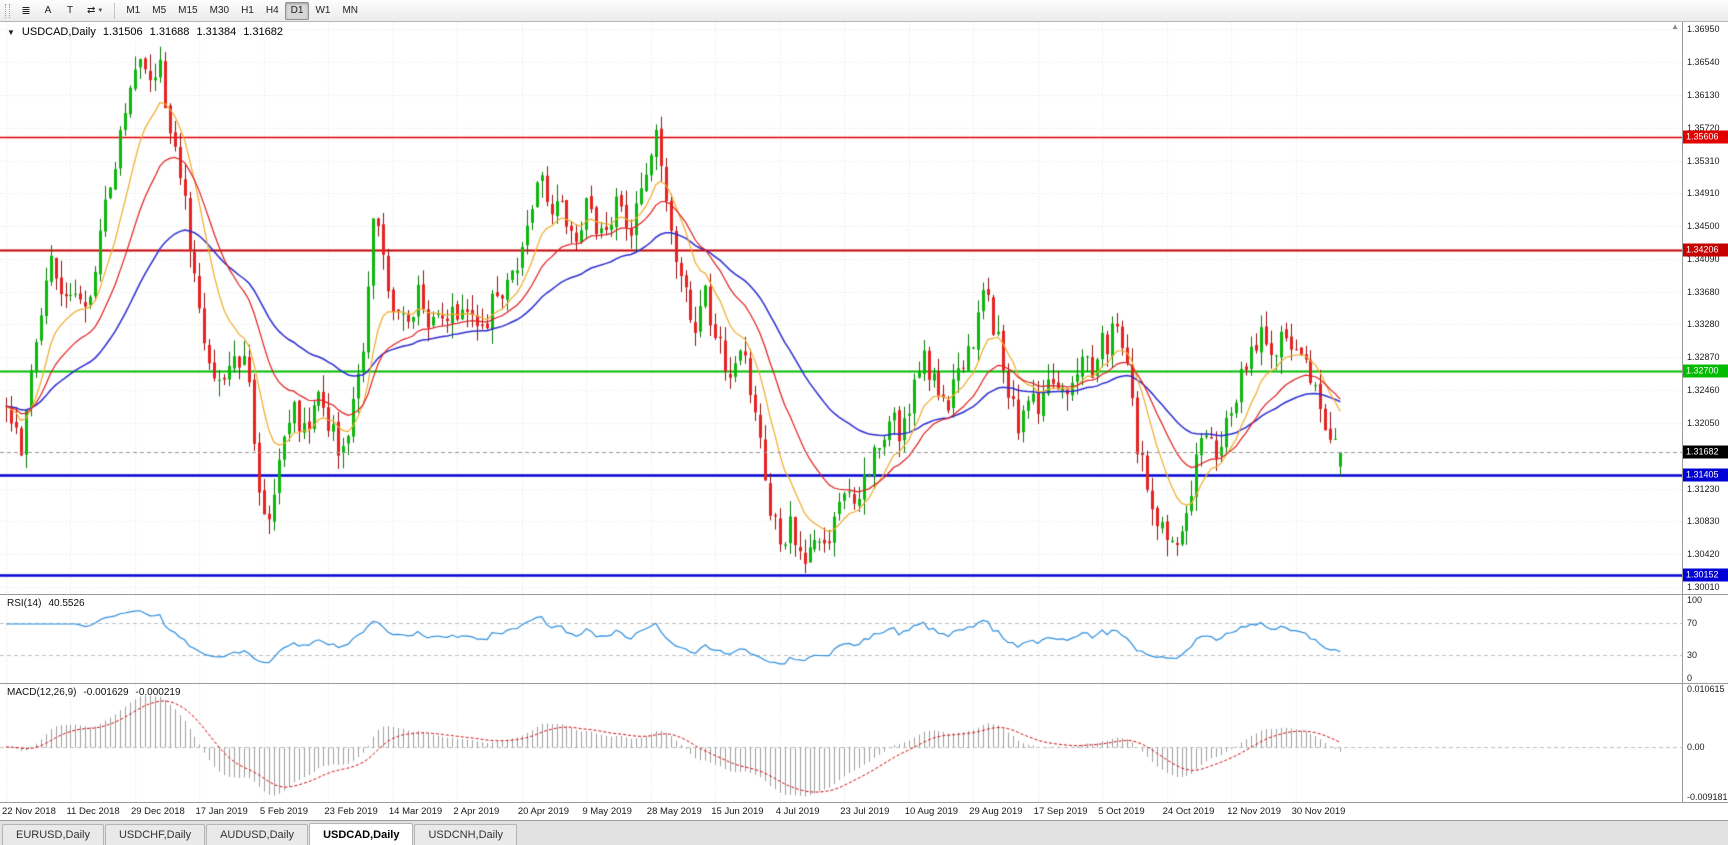  I want to click on symbol-collapse-icon: ▼, so click(11, 32).